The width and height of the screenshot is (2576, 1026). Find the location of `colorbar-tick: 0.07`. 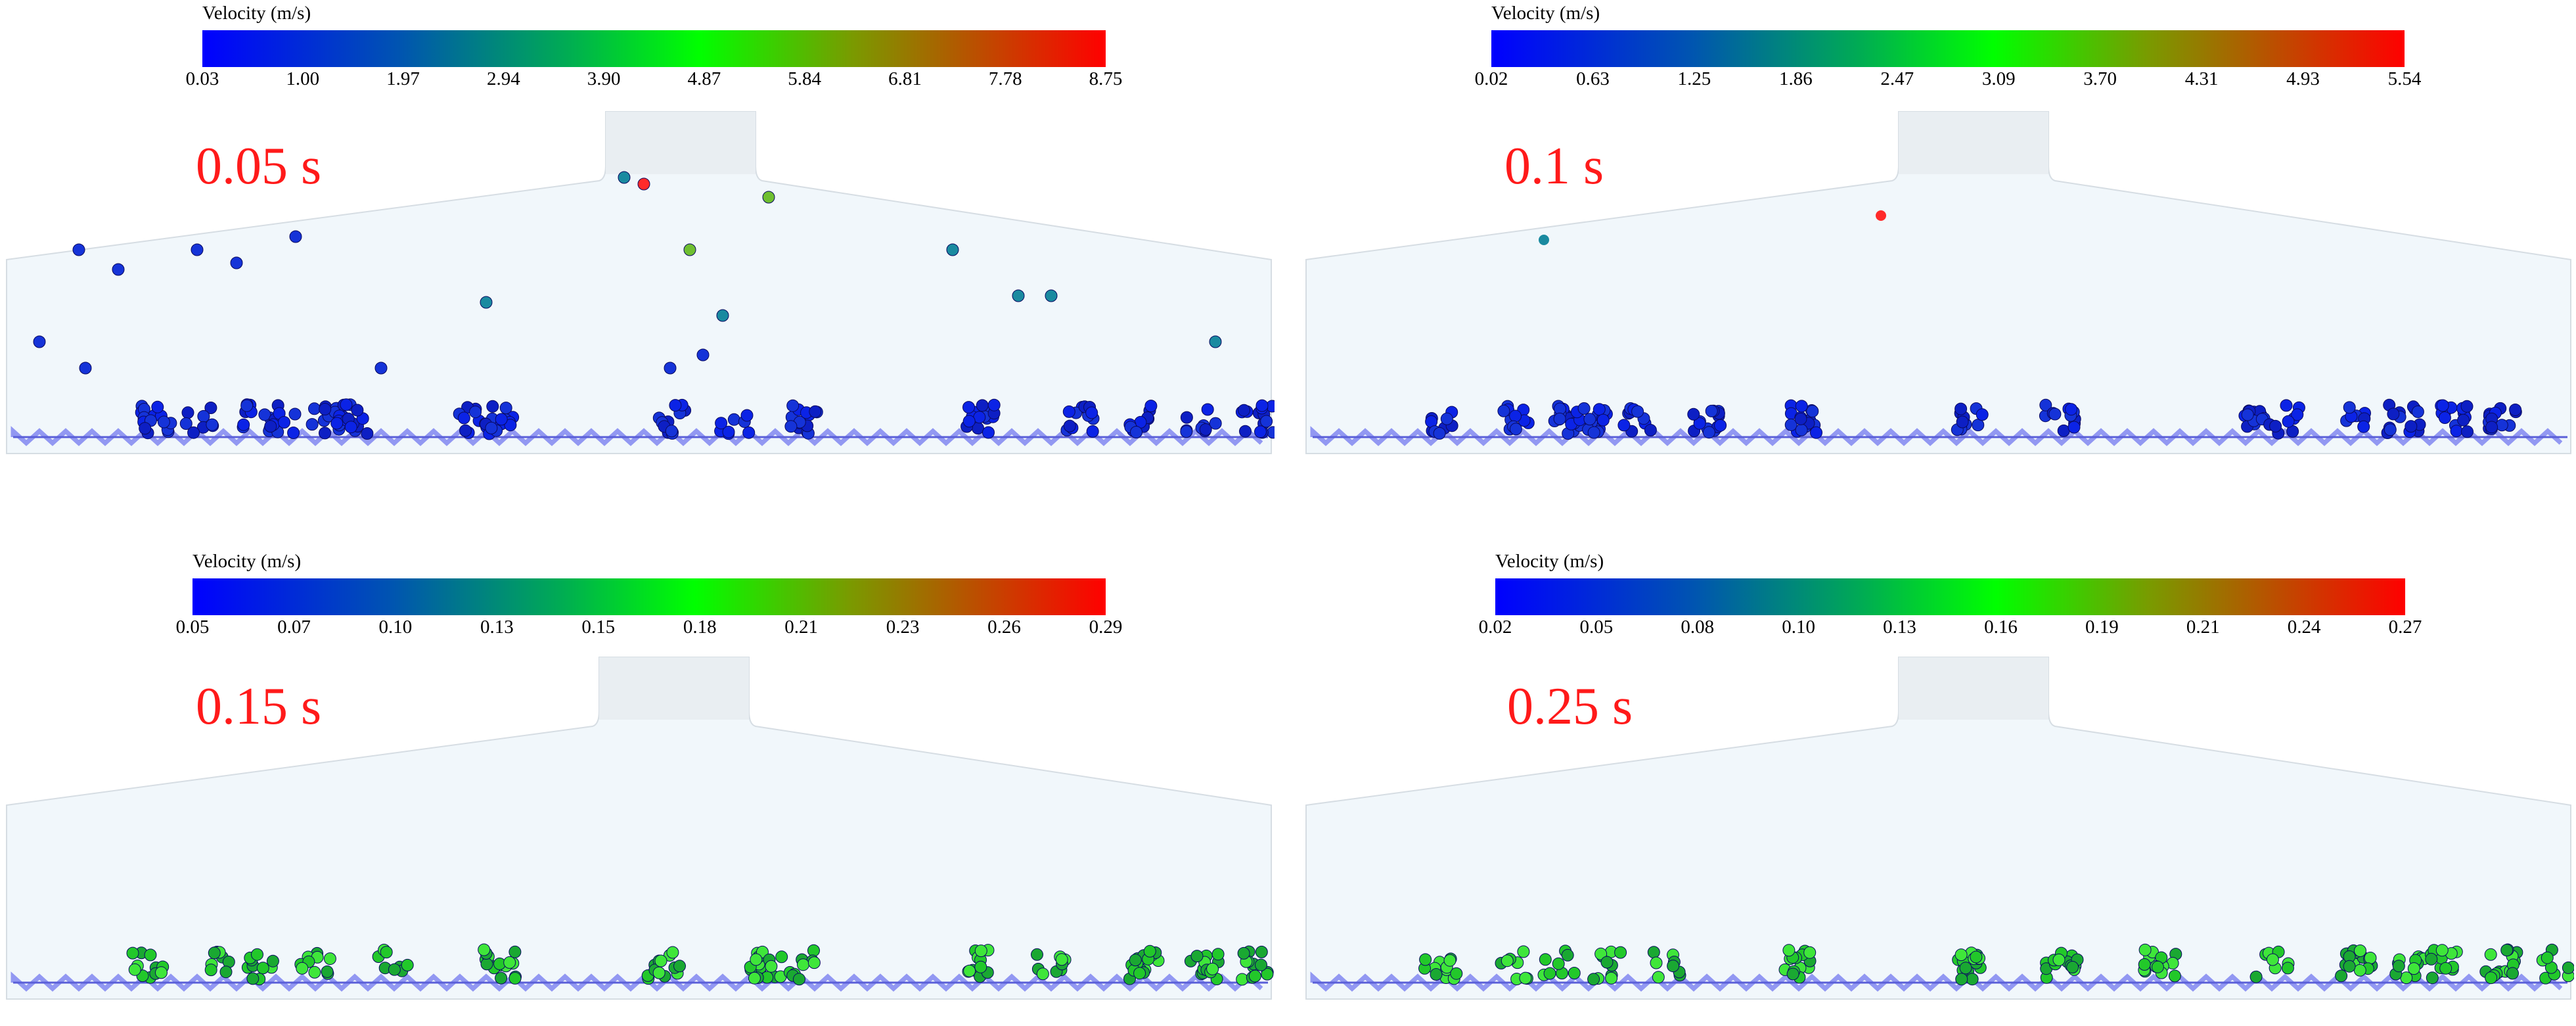

colorbar-tick: 0.07 is located at coordinates (294, 627).